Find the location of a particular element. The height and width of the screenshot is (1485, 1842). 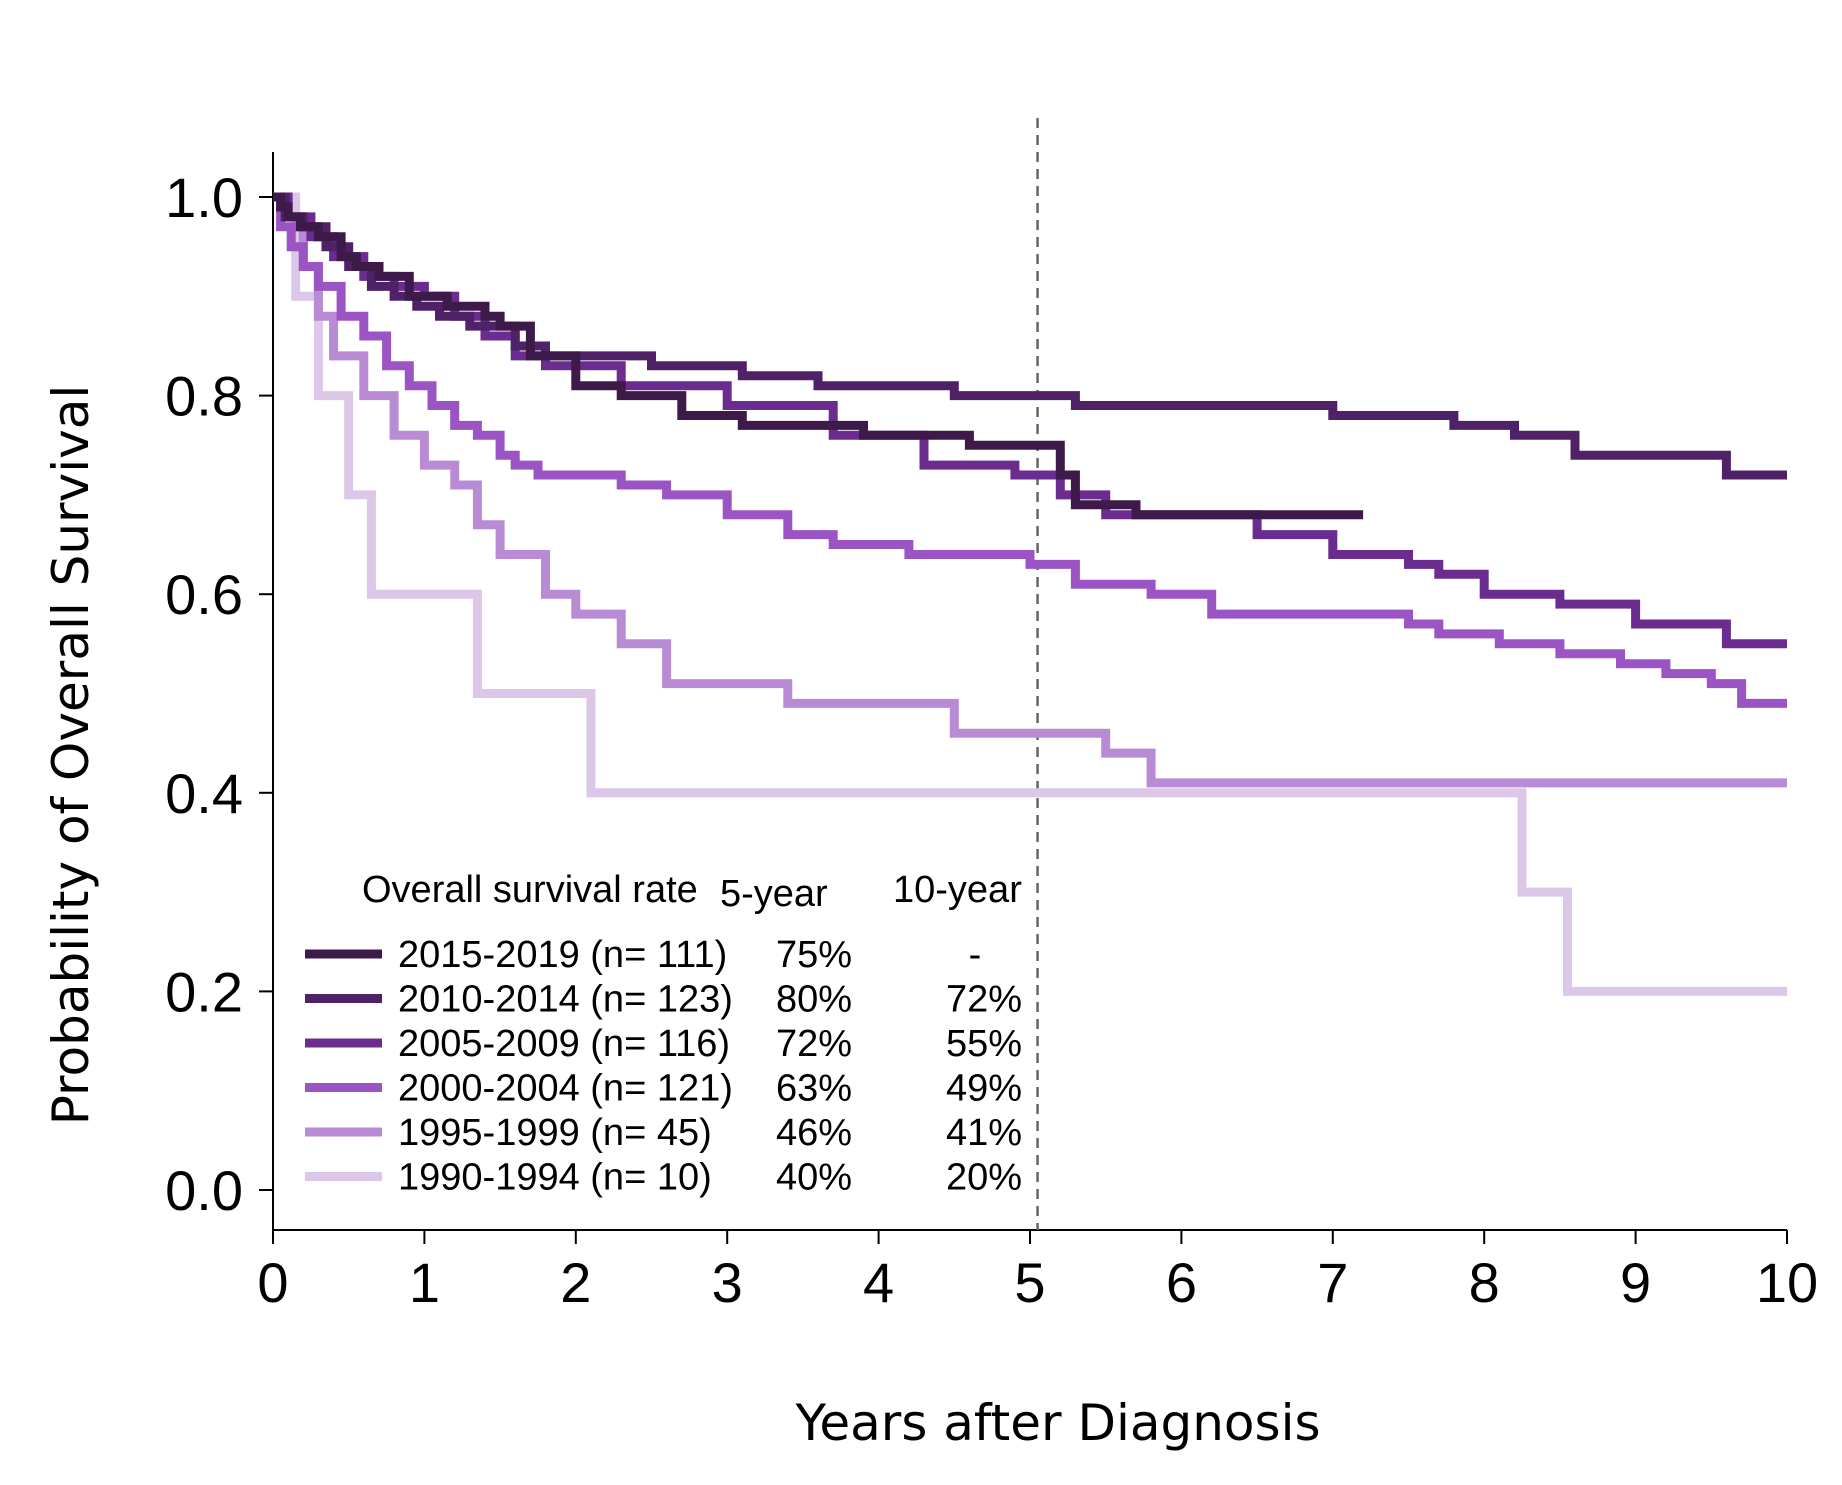

legend-10yr-value: 49% is located at coordinates (984, 1089).